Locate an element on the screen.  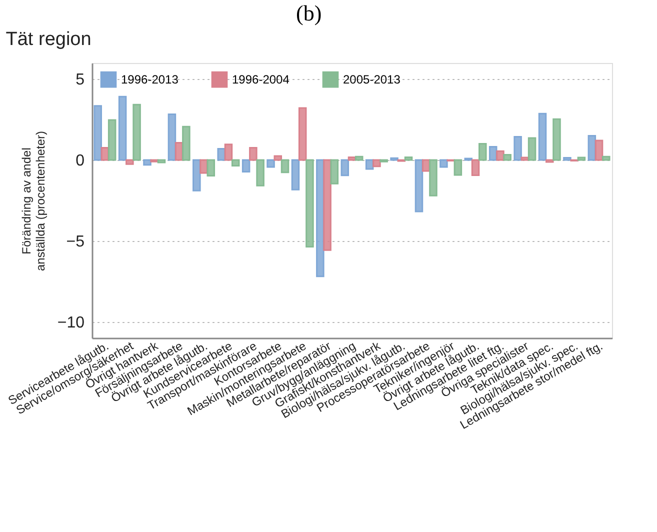
chart-title: (b) is located at coordinates (309, 13).